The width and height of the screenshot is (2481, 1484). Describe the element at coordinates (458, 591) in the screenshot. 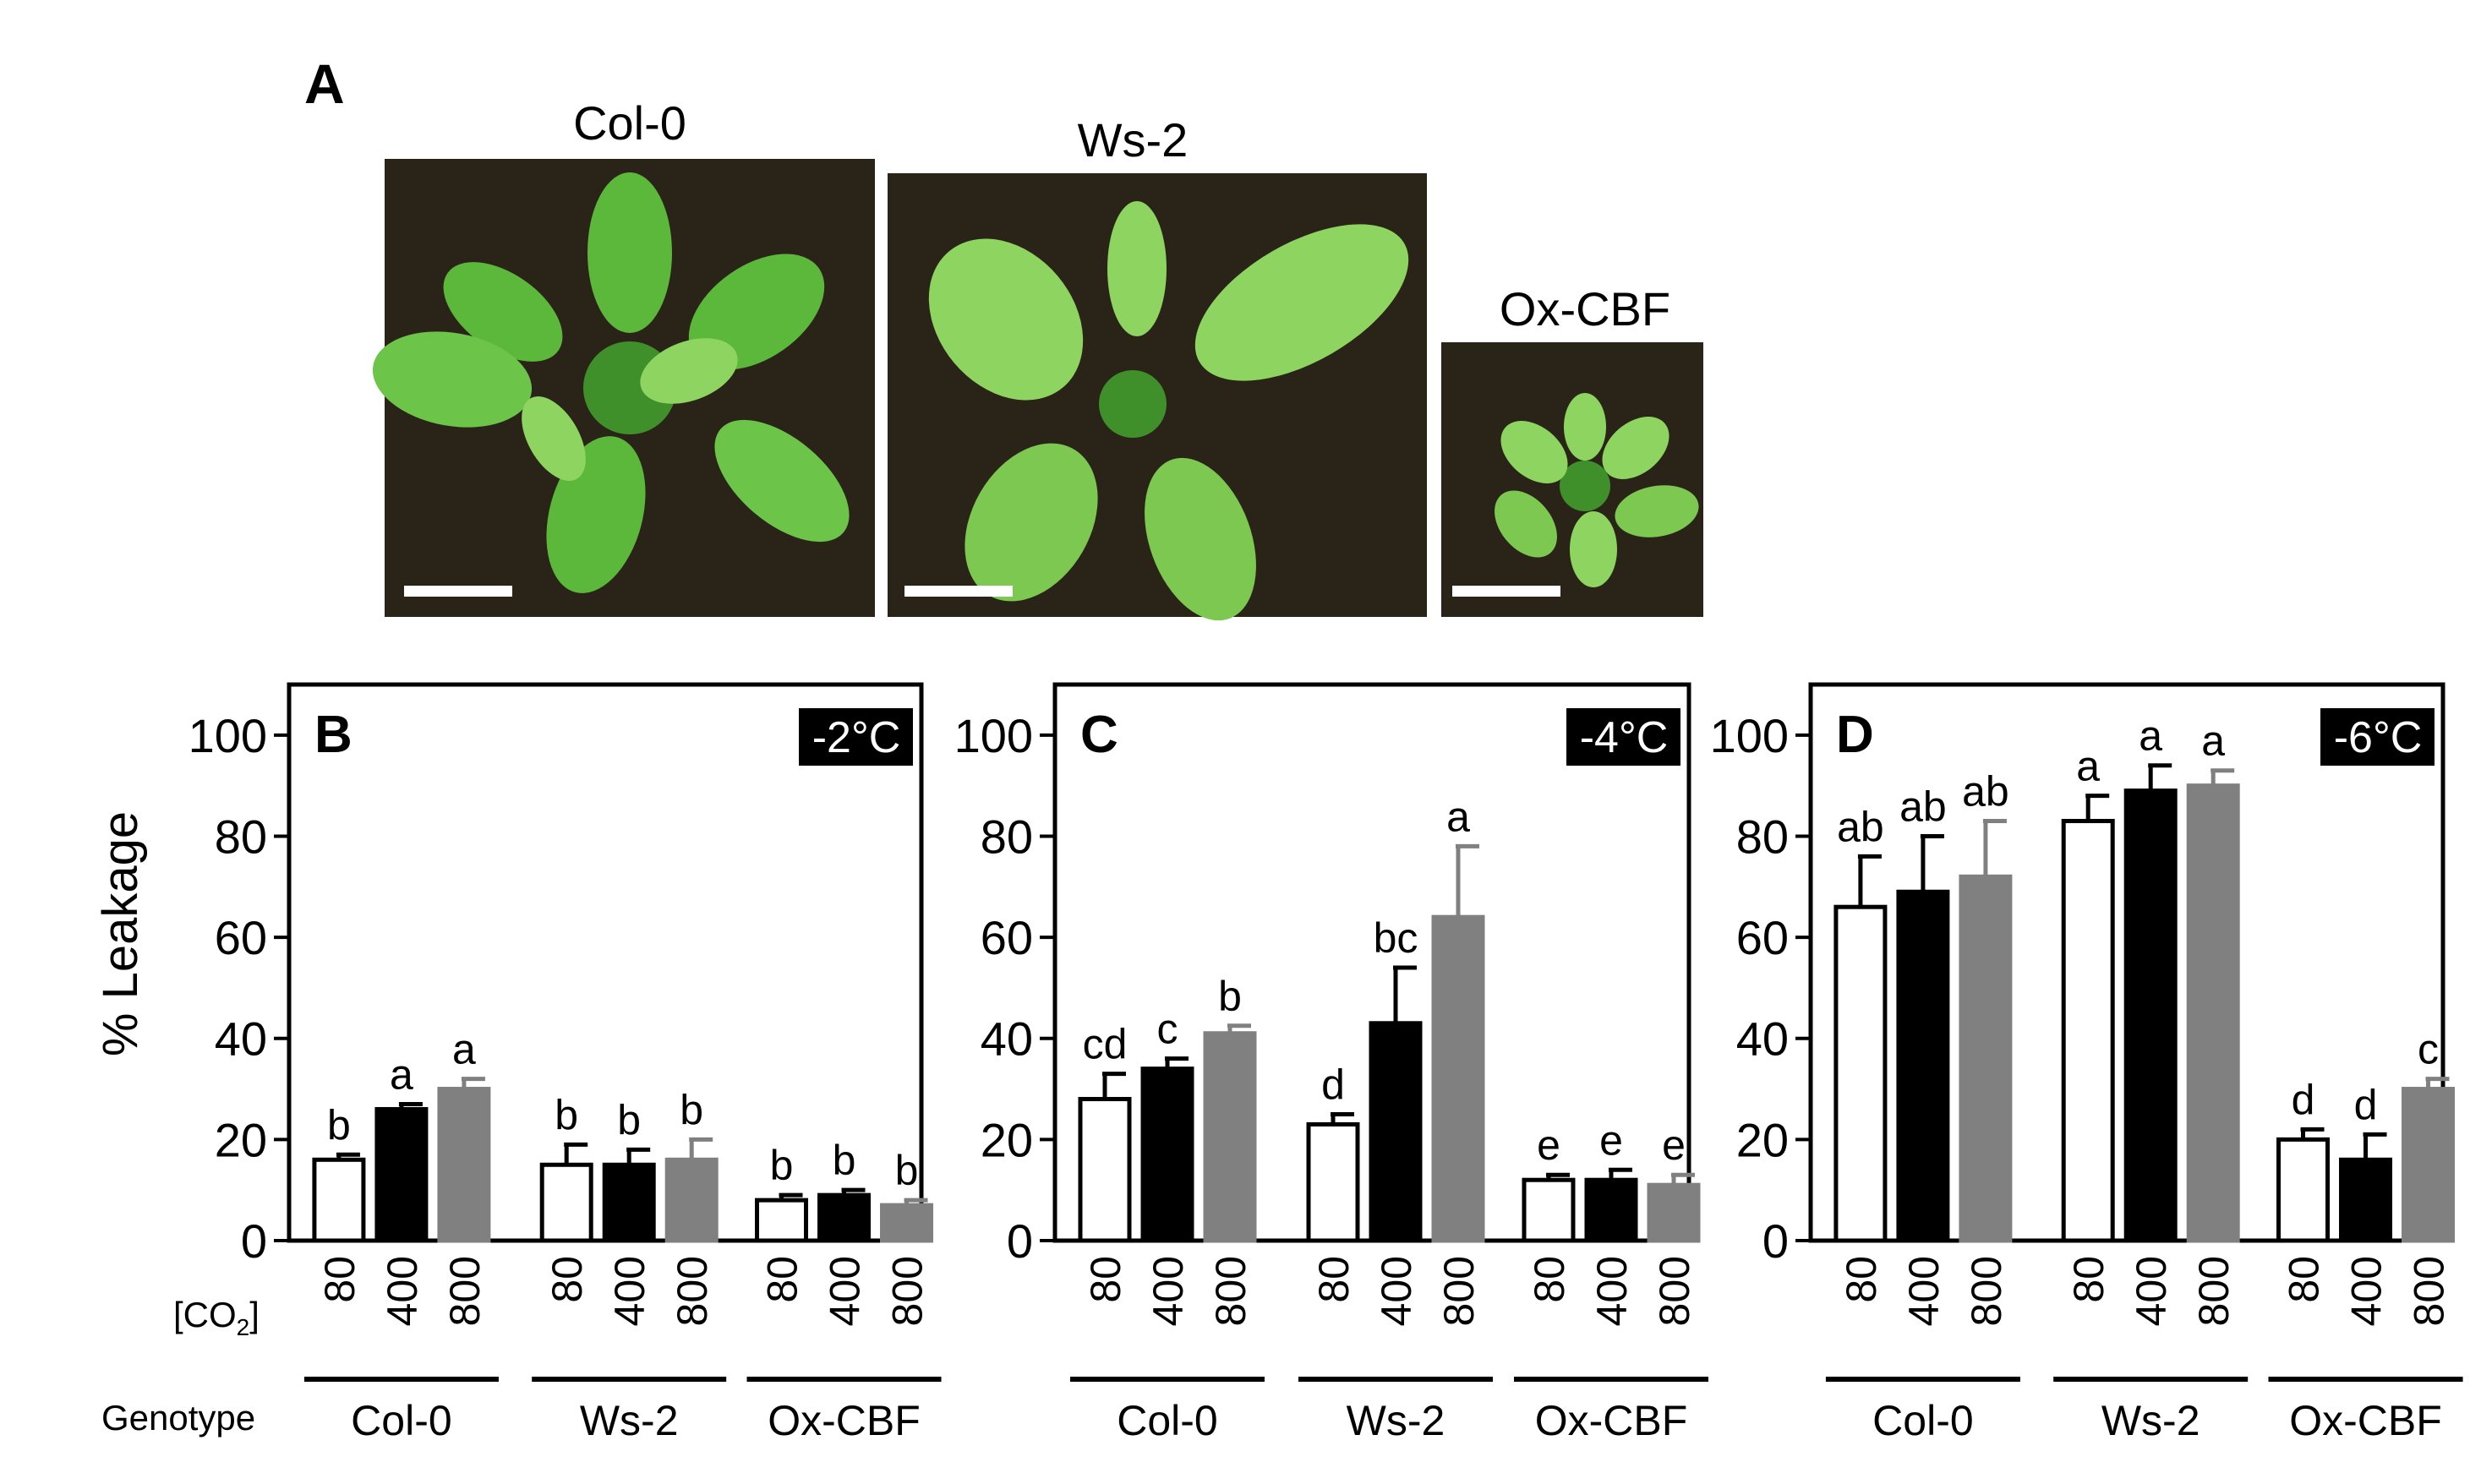

I see `scale-bar-col0` at that location.